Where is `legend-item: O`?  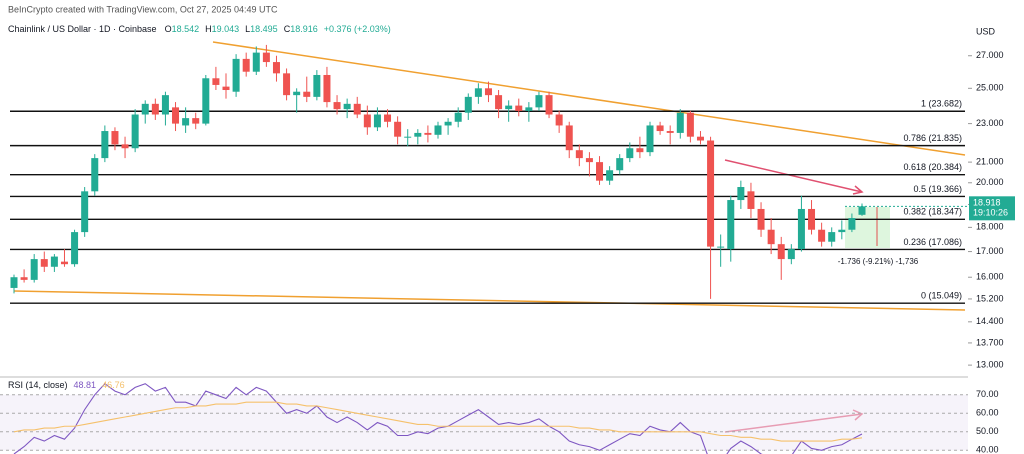 legend-item: O is located at coordinates (168, 29).